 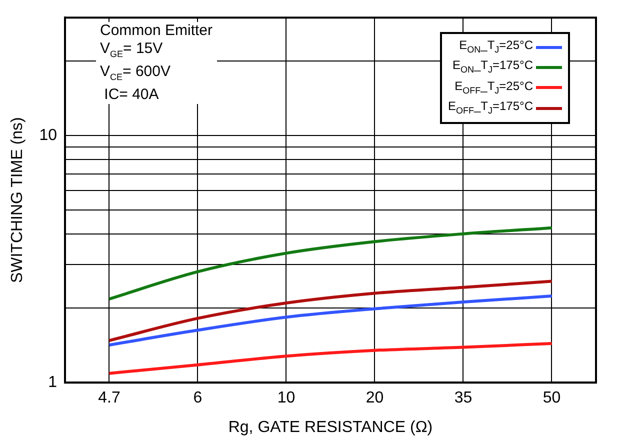 What do you see at coordinates (135, 72) in the screenshot?
I see `annotation: V$_{CE}$= 600V` at bounding box center [135, 72].